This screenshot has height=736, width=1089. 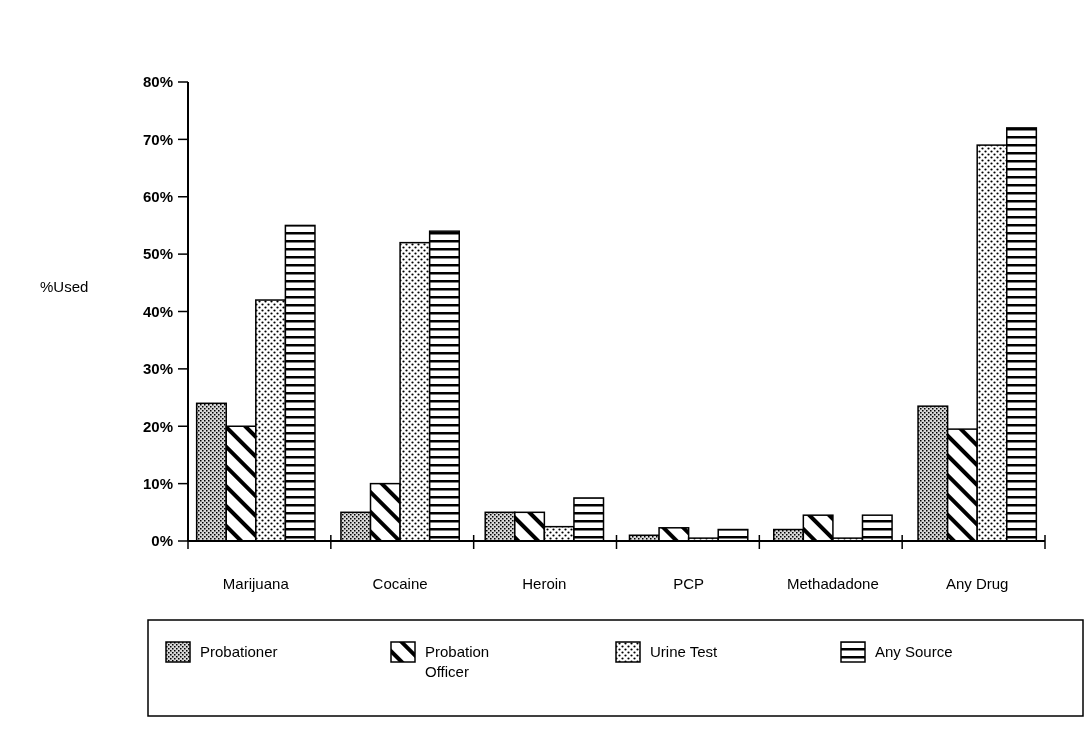 I want to click on x-tick-label: Cocaine, so click(x=400, y=583).